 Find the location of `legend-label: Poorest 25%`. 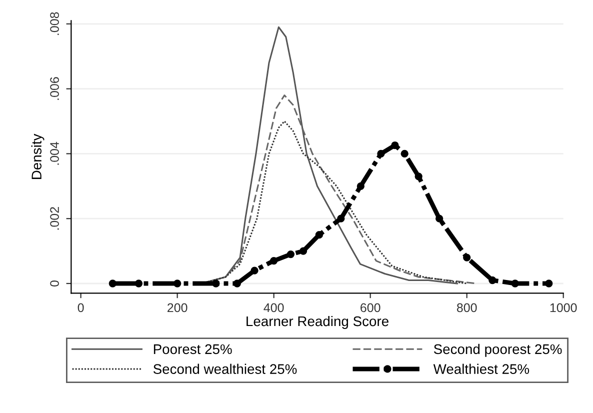

legend-label: Poorest 25% is located at coordinates (193, 349).